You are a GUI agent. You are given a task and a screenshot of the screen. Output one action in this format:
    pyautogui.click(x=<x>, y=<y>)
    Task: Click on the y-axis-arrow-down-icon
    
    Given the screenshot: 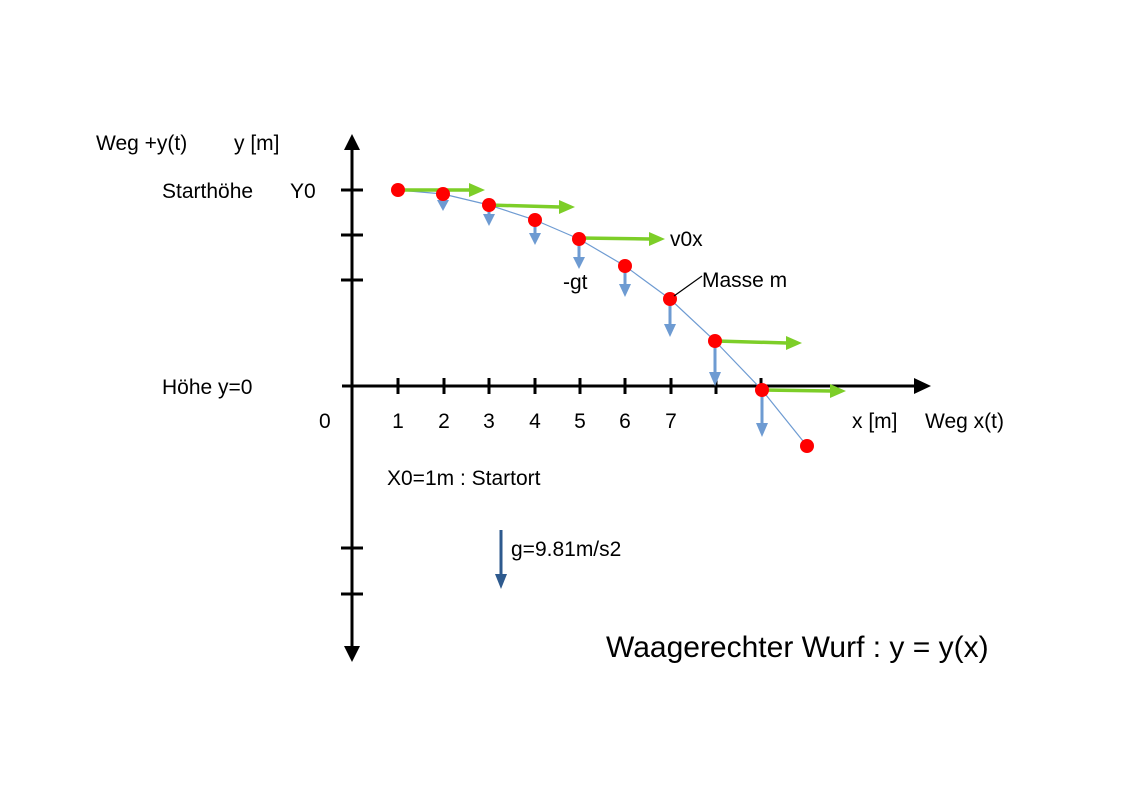 What is the action you would take?
    pyautogui.click(x=352, y=654)
    